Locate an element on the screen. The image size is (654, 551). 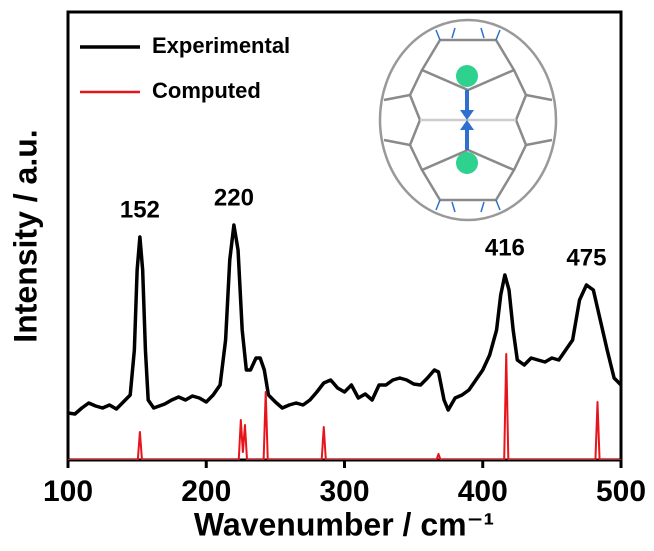
x-tick-label: 200 is located at coordinates (206, 491).